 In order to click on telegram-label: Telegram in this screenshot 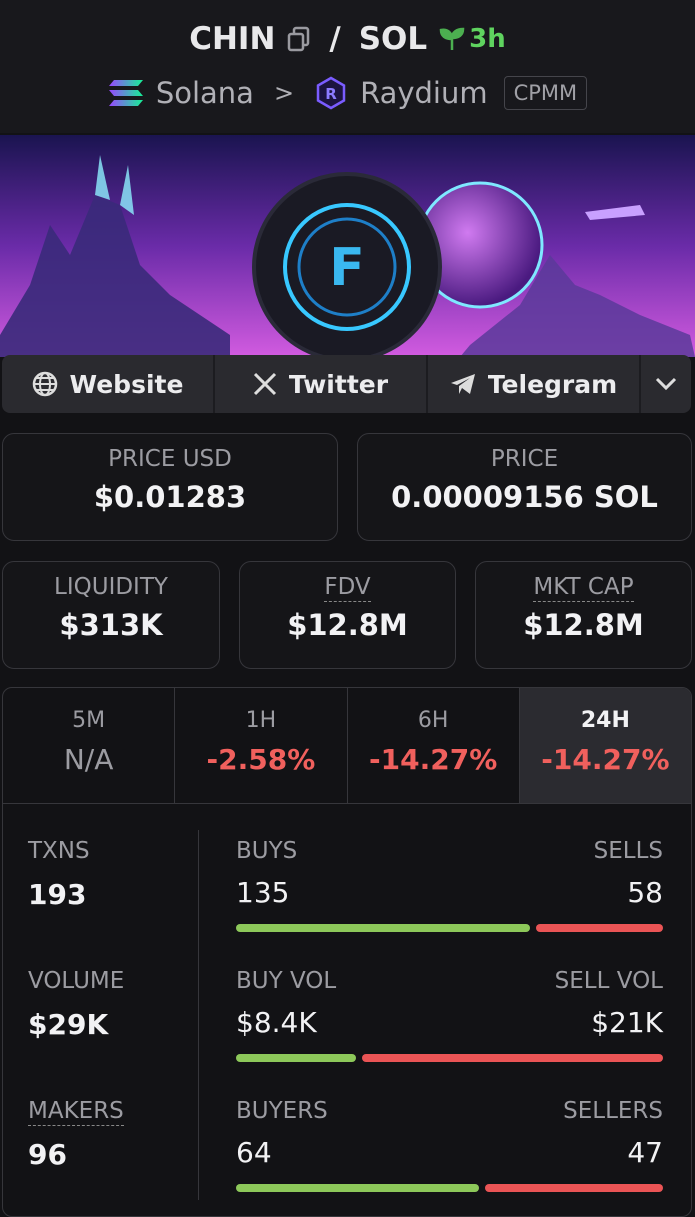, I will do `click(552, 384)`.